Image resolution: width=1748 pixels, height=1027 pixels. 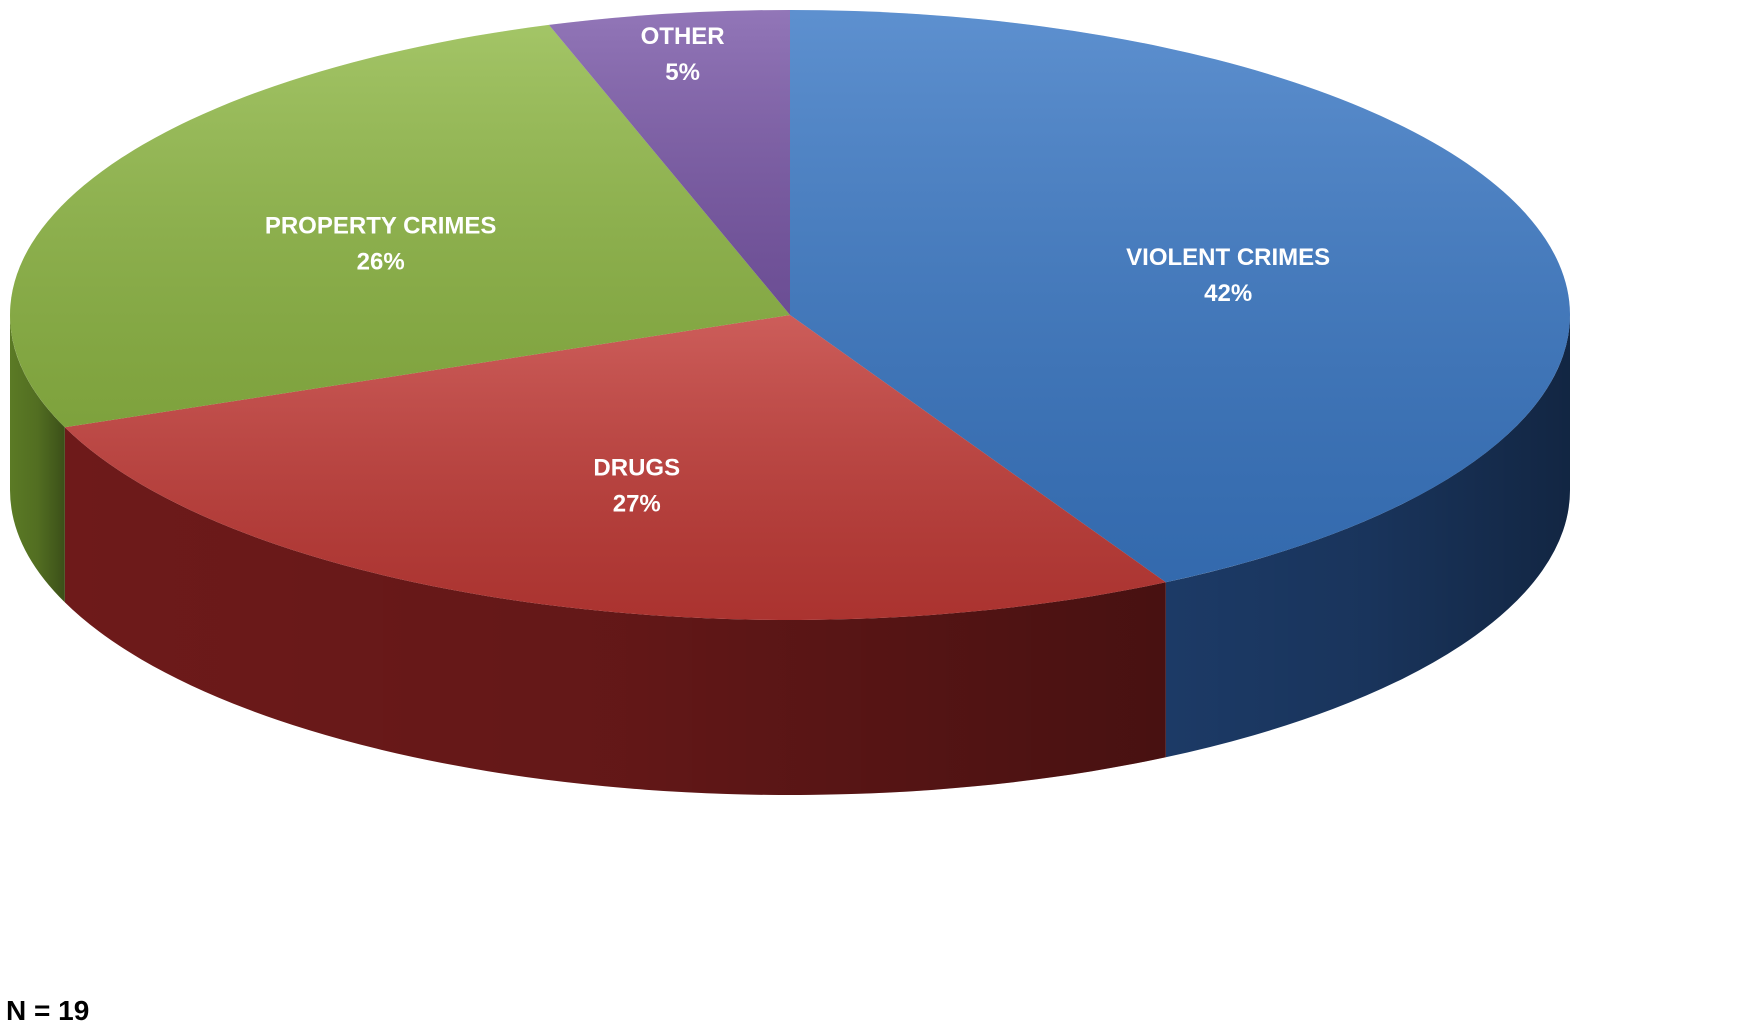 I want to click on slice-value-label-violent-crimes: 42%, so click(x=1228, y=293).